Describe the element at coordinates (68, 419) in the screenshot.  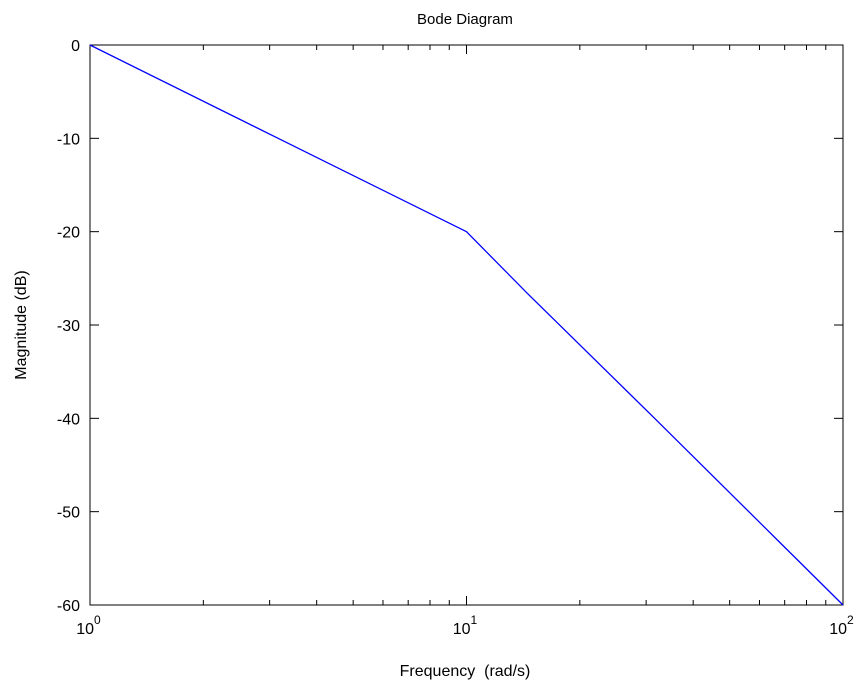
I see `y-tick-label: -40` at that location.